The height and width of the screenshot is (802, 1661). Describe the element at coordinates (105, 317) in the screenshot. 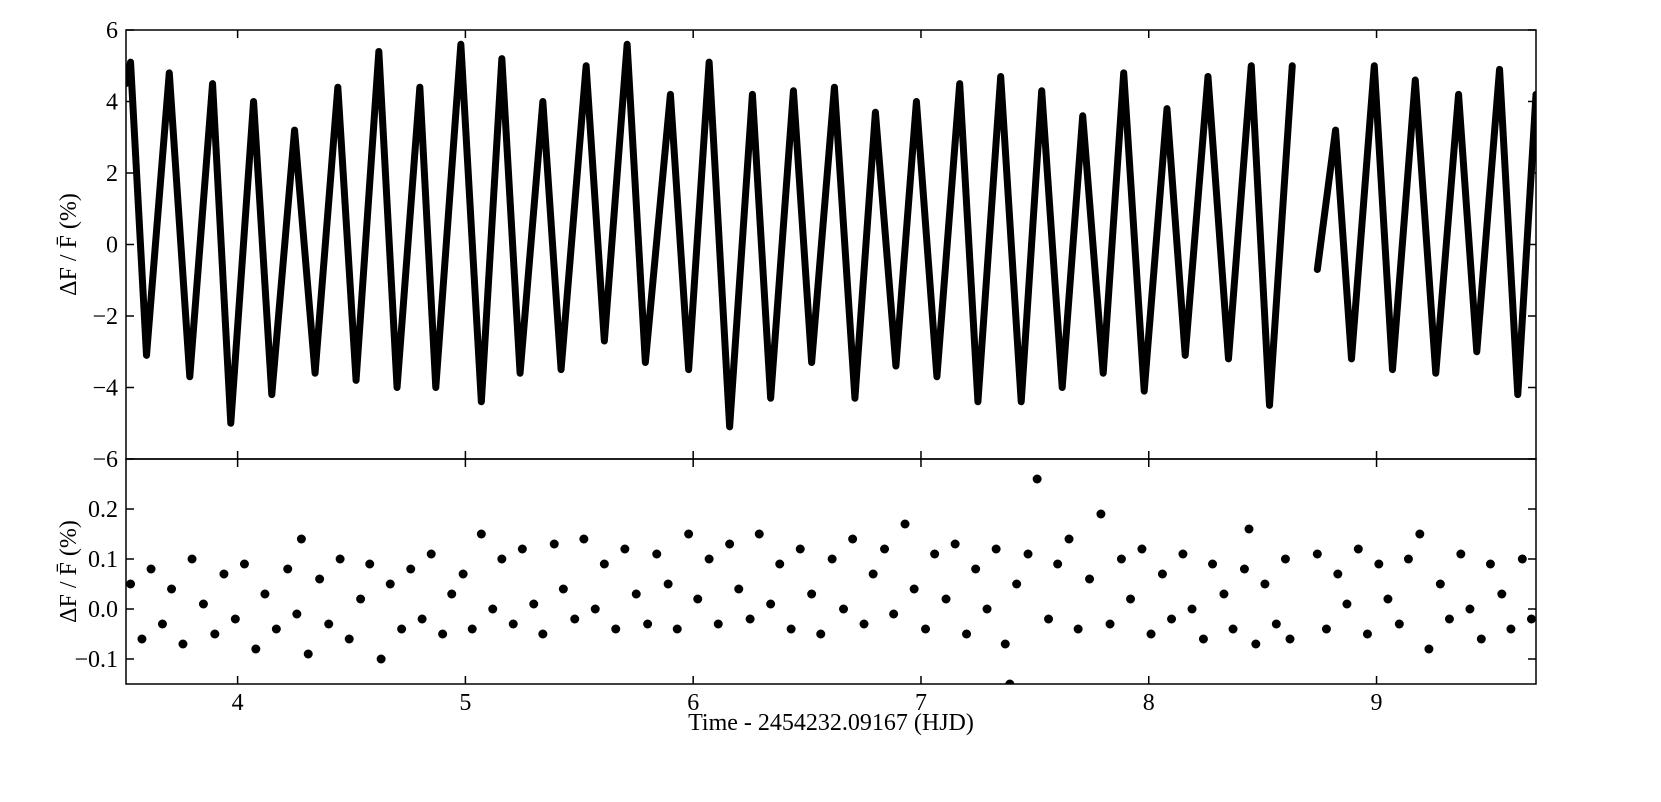

I see `y-tick-label: −2` at that location.